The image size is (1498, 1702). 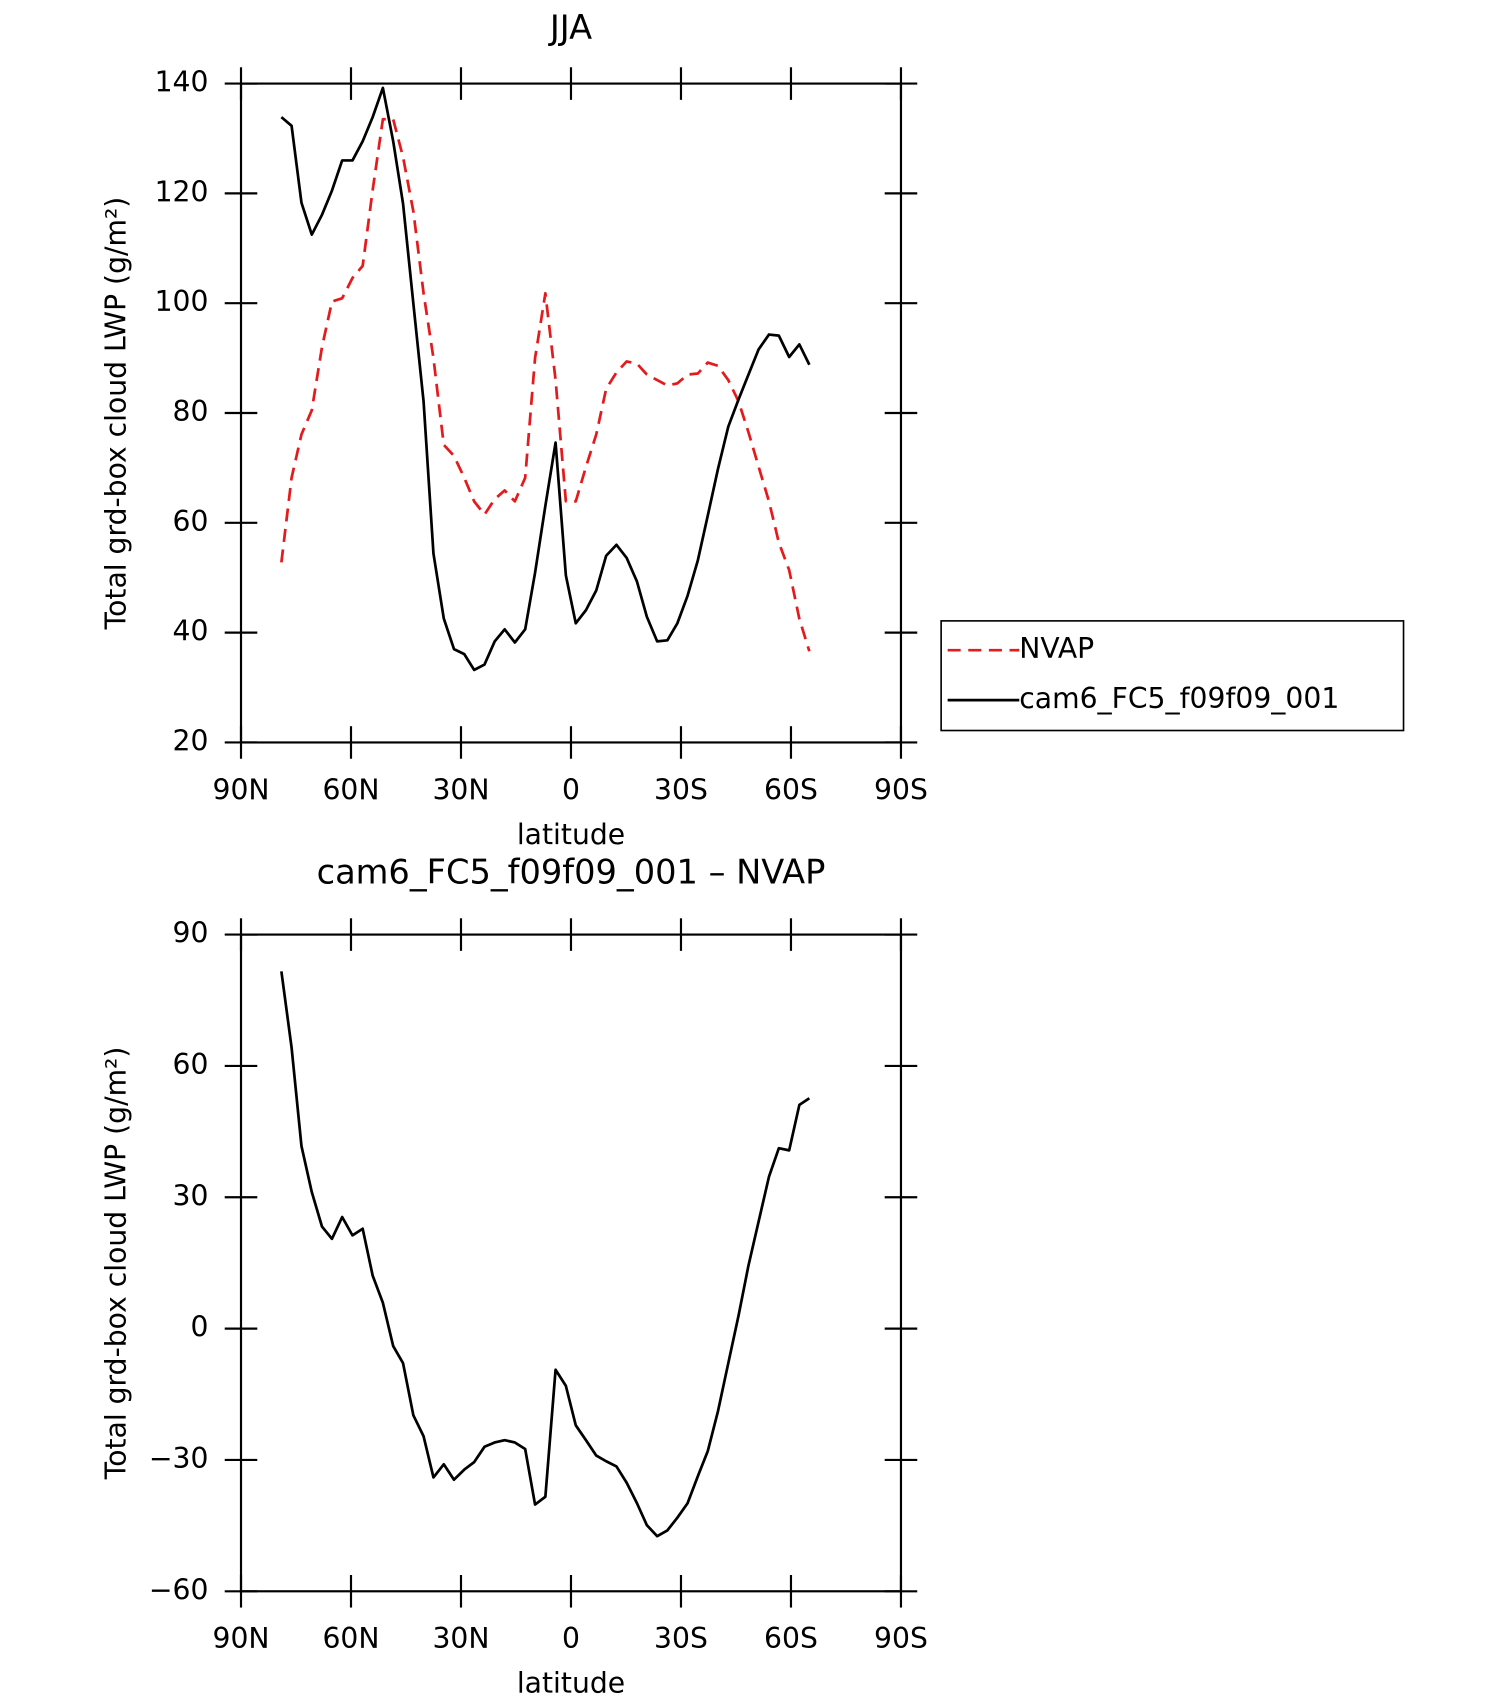 What do you see at coordinates (571, 871) in the screenshot?
I see `chart-title: cam6_FC5_f09f09_001 – NVAP` at bounding box center [571, 871].